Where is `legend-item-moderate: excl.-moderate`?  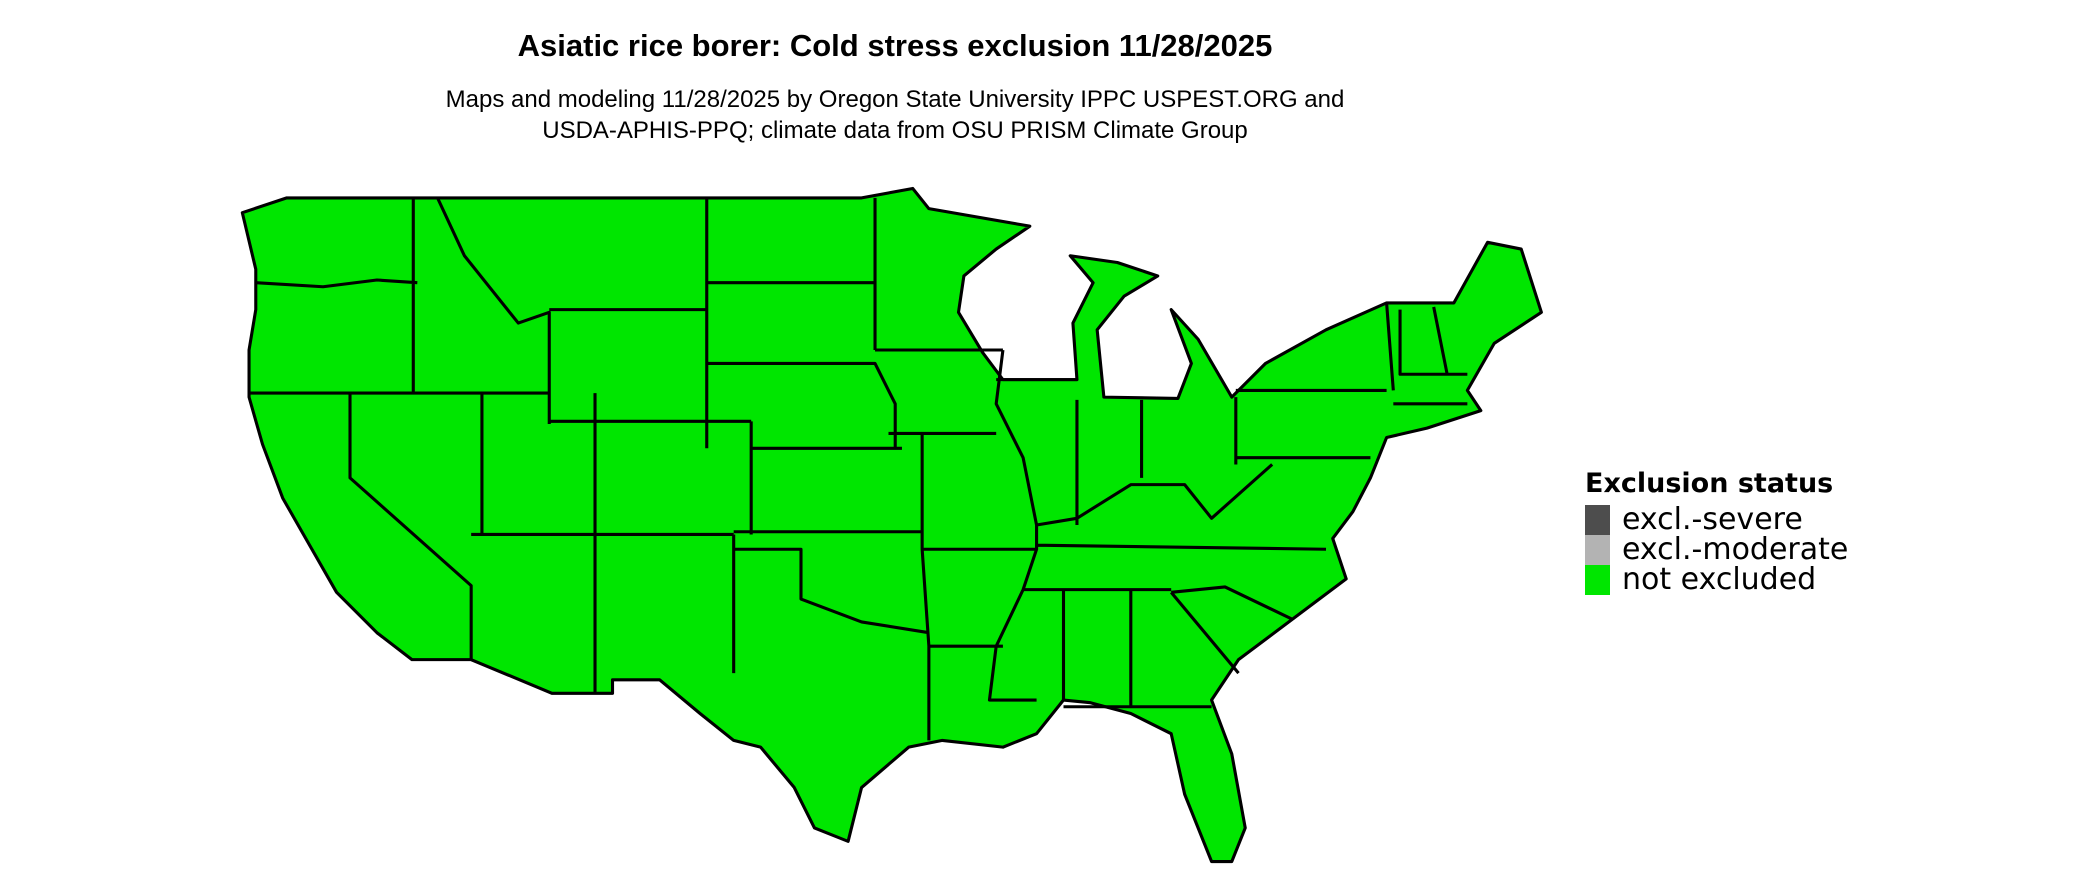 legend-item-moderate: excl.-moderate is located at coordinates (1716, 550).